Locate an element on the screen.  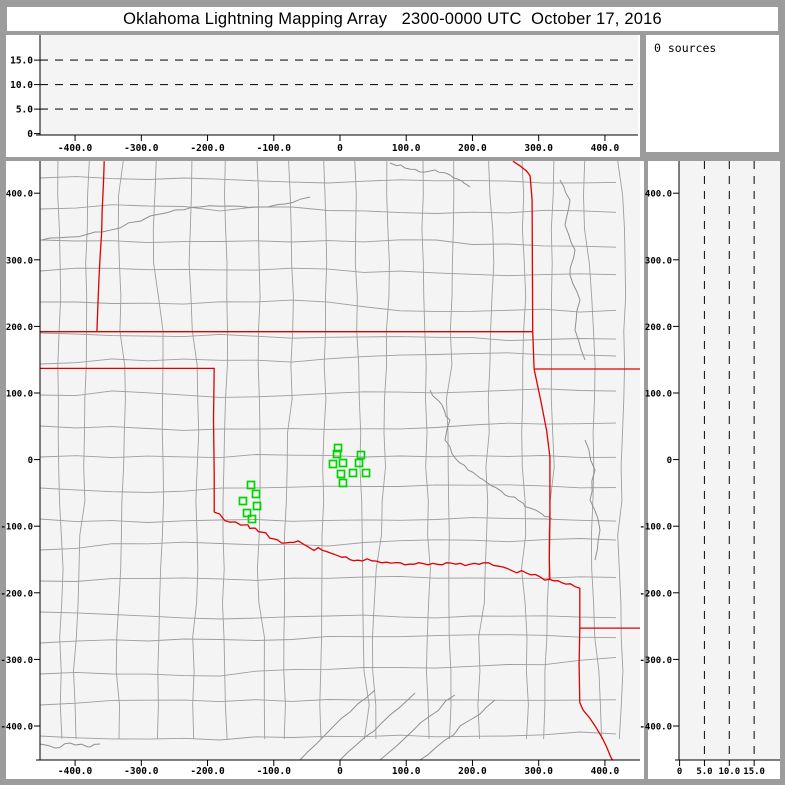
altitude-ew-panel is located at coordinates (323, 96).